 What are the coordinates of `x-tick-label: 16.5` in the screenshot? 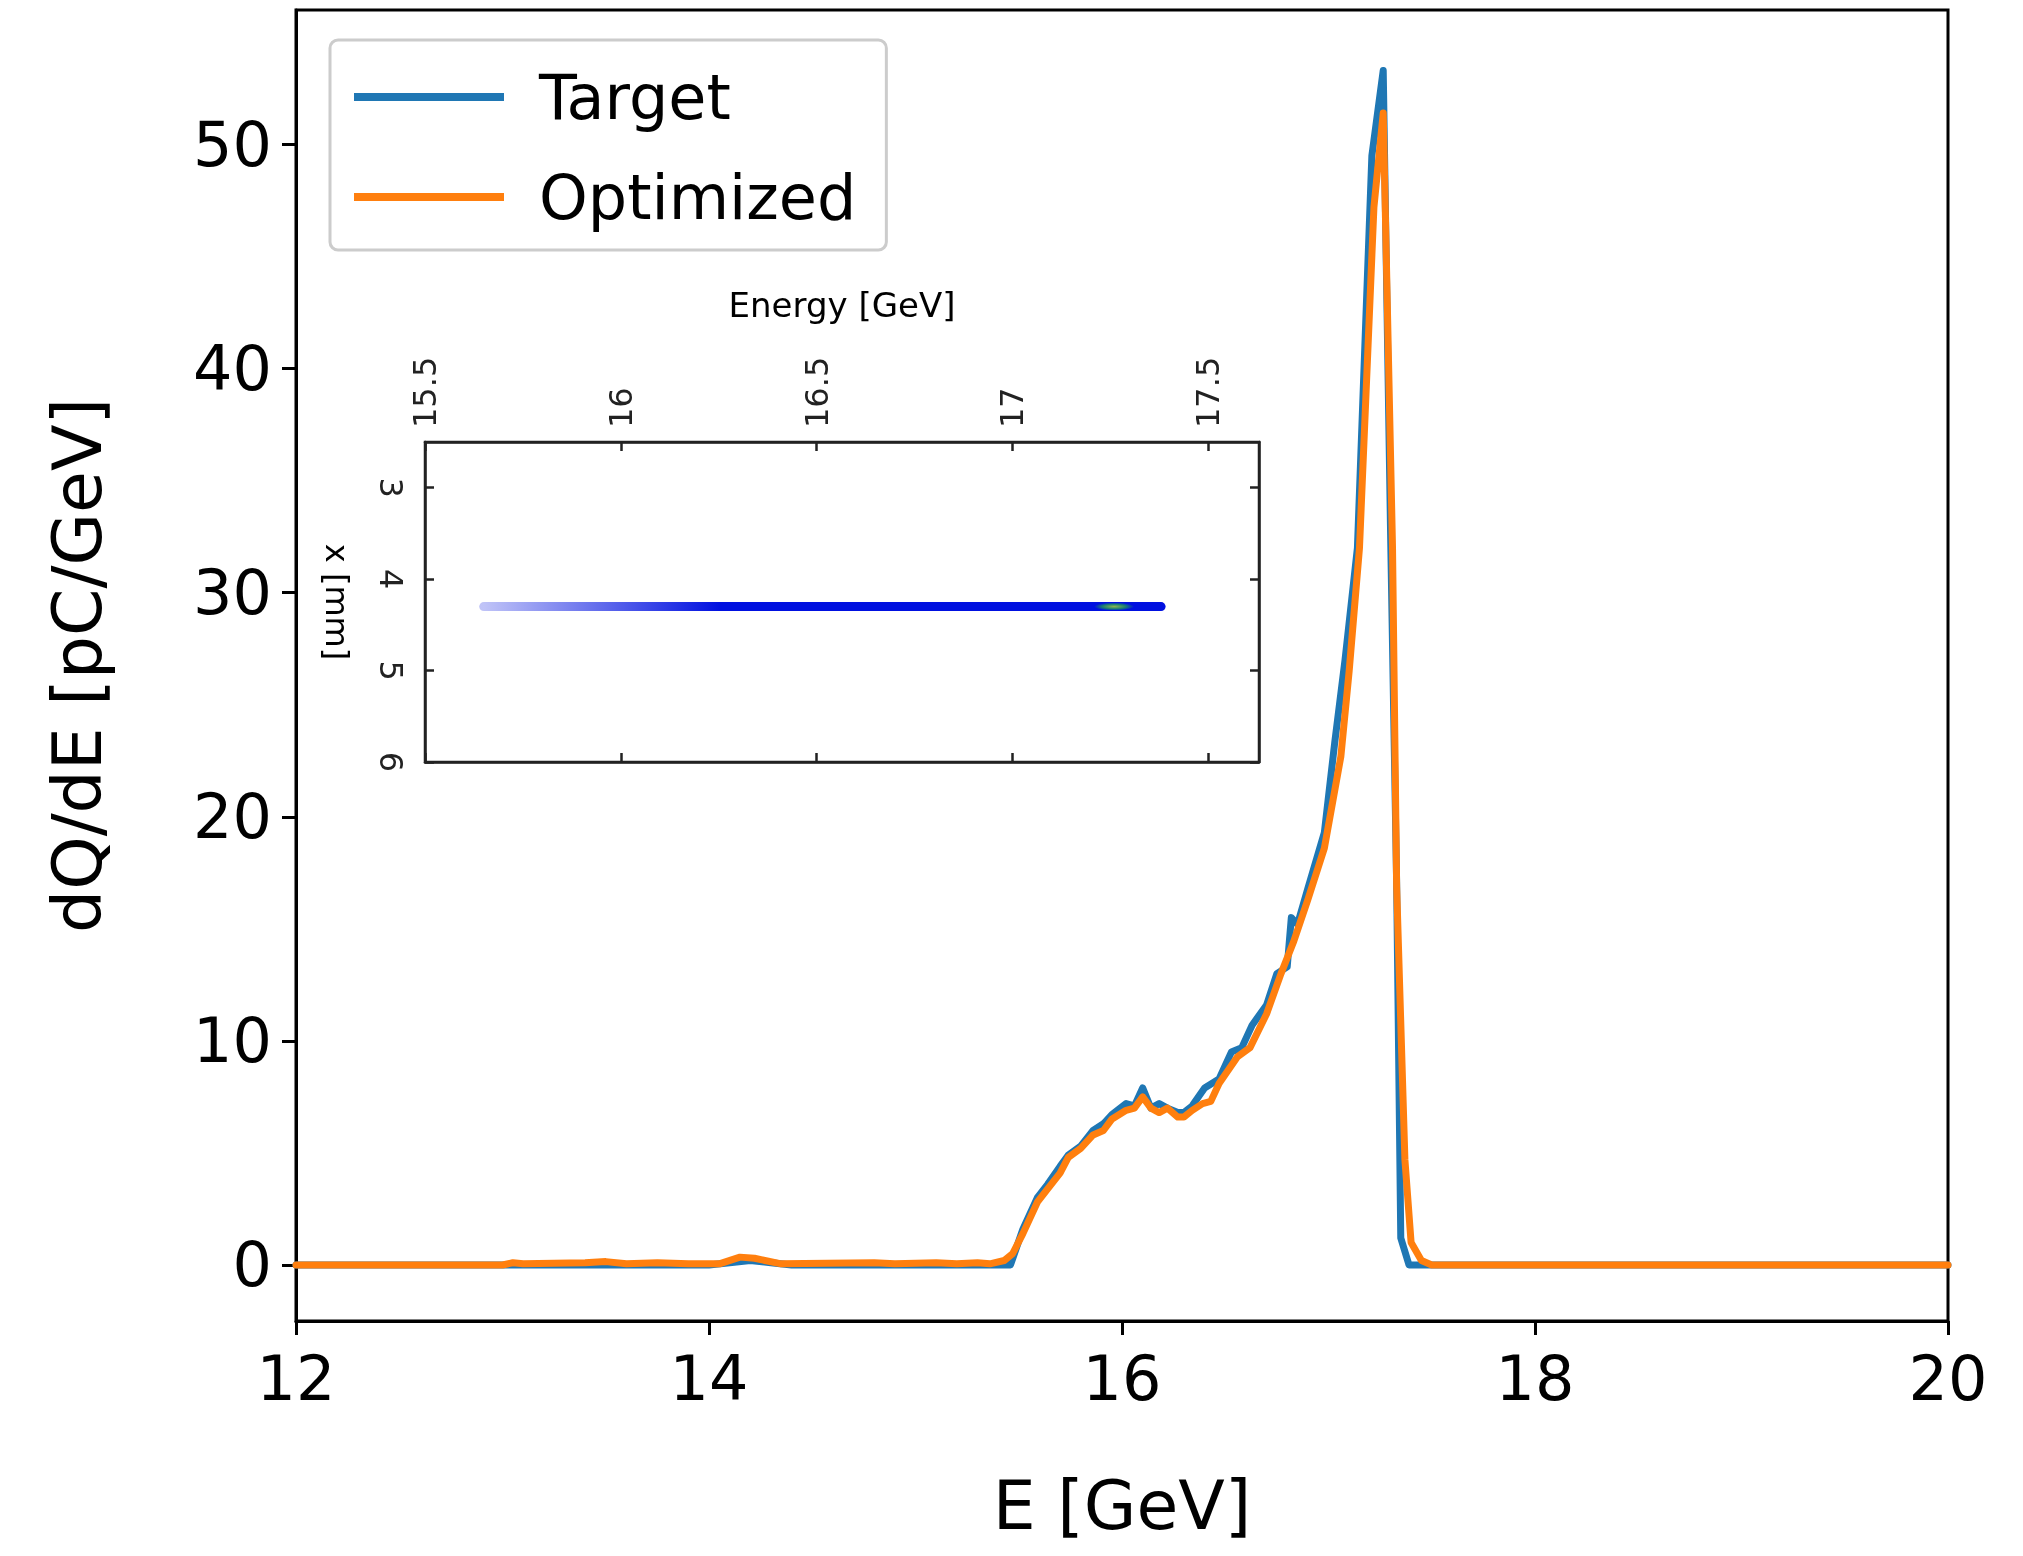 It's located at (816, 392).